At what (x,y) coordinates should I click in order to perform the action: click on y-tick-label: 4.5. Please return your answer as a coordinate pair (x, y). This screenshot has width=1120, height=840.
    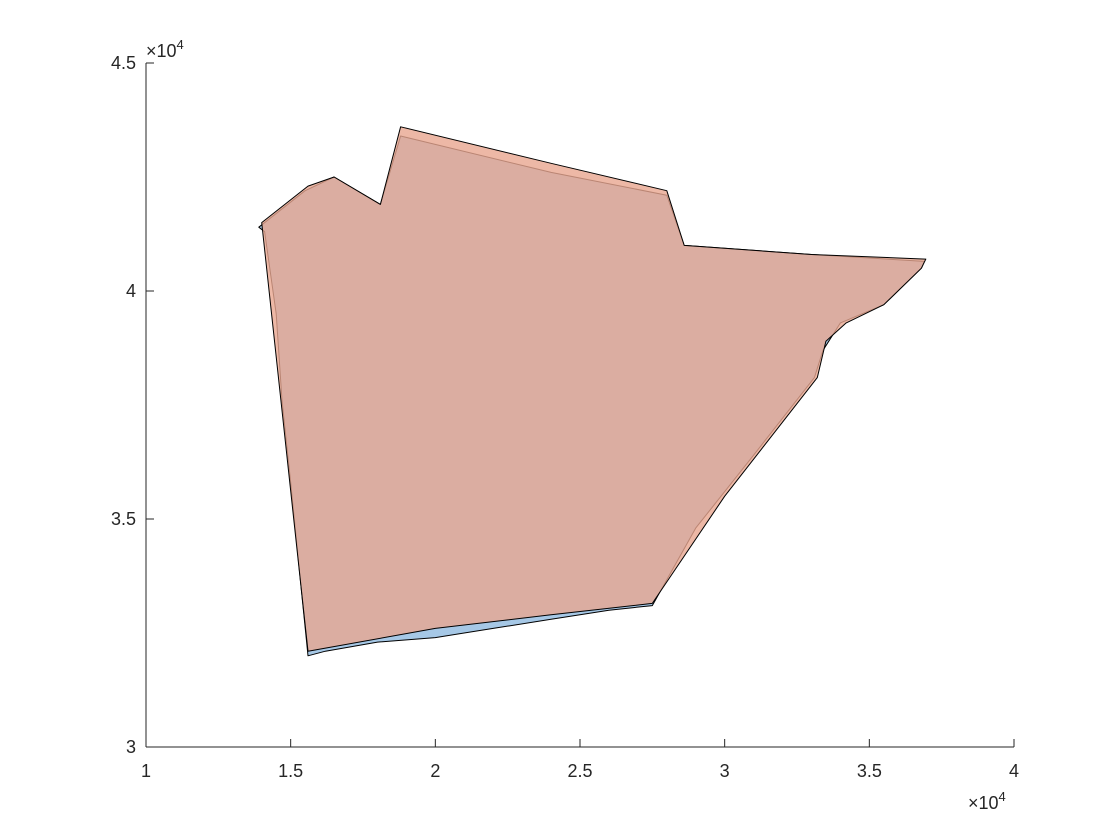
    Looking at the image, I should click on (123, 63).